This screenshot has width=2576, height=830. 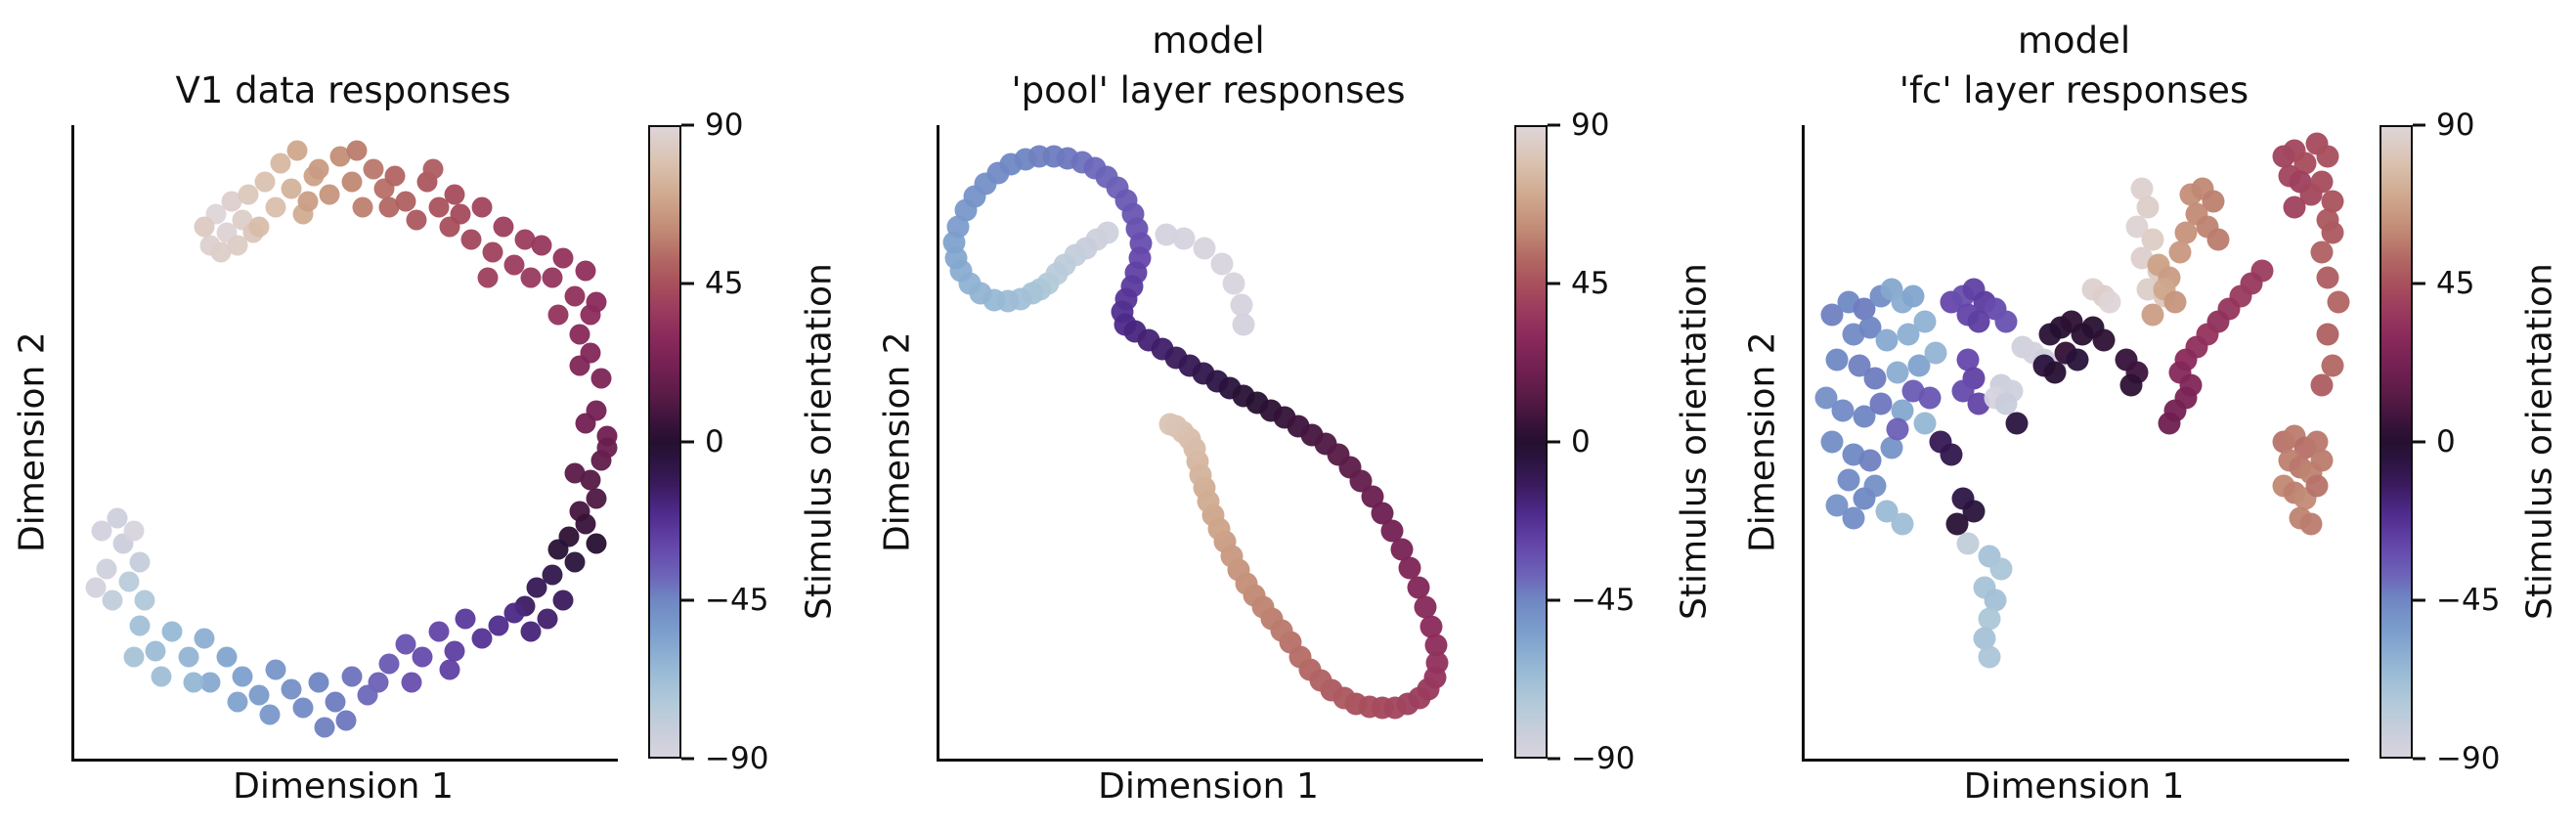 I want to click on colorbar-tick-label: −45, so click(x=1604, y=600).